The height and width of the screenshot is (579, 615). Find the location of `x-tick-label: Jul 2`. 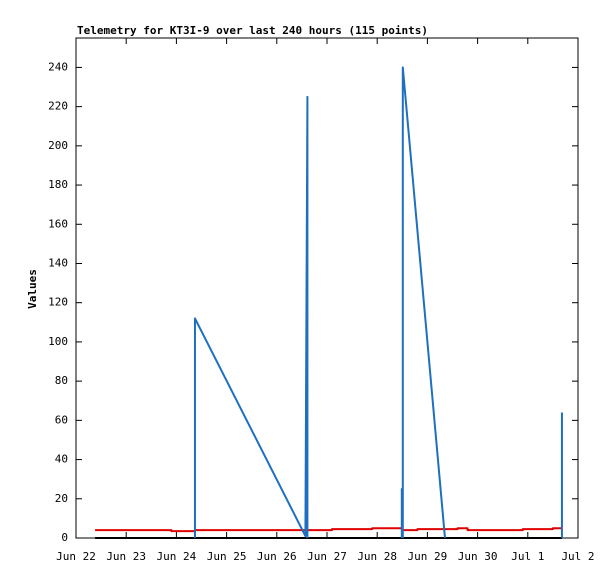

x-tick-label: Jul 2 is located at coordinates (577, 556).